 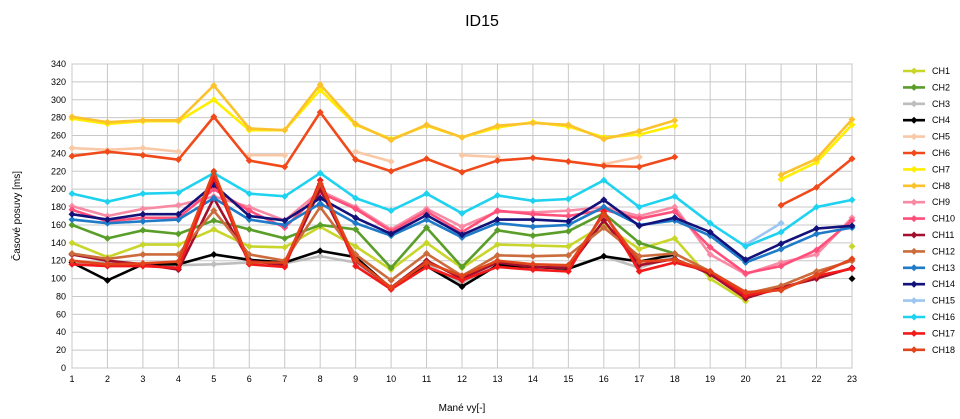 What do you see at coordinates (482, 21) in the screenshot?
I see `chart-title: ID15` at bounding box center [482, 21].